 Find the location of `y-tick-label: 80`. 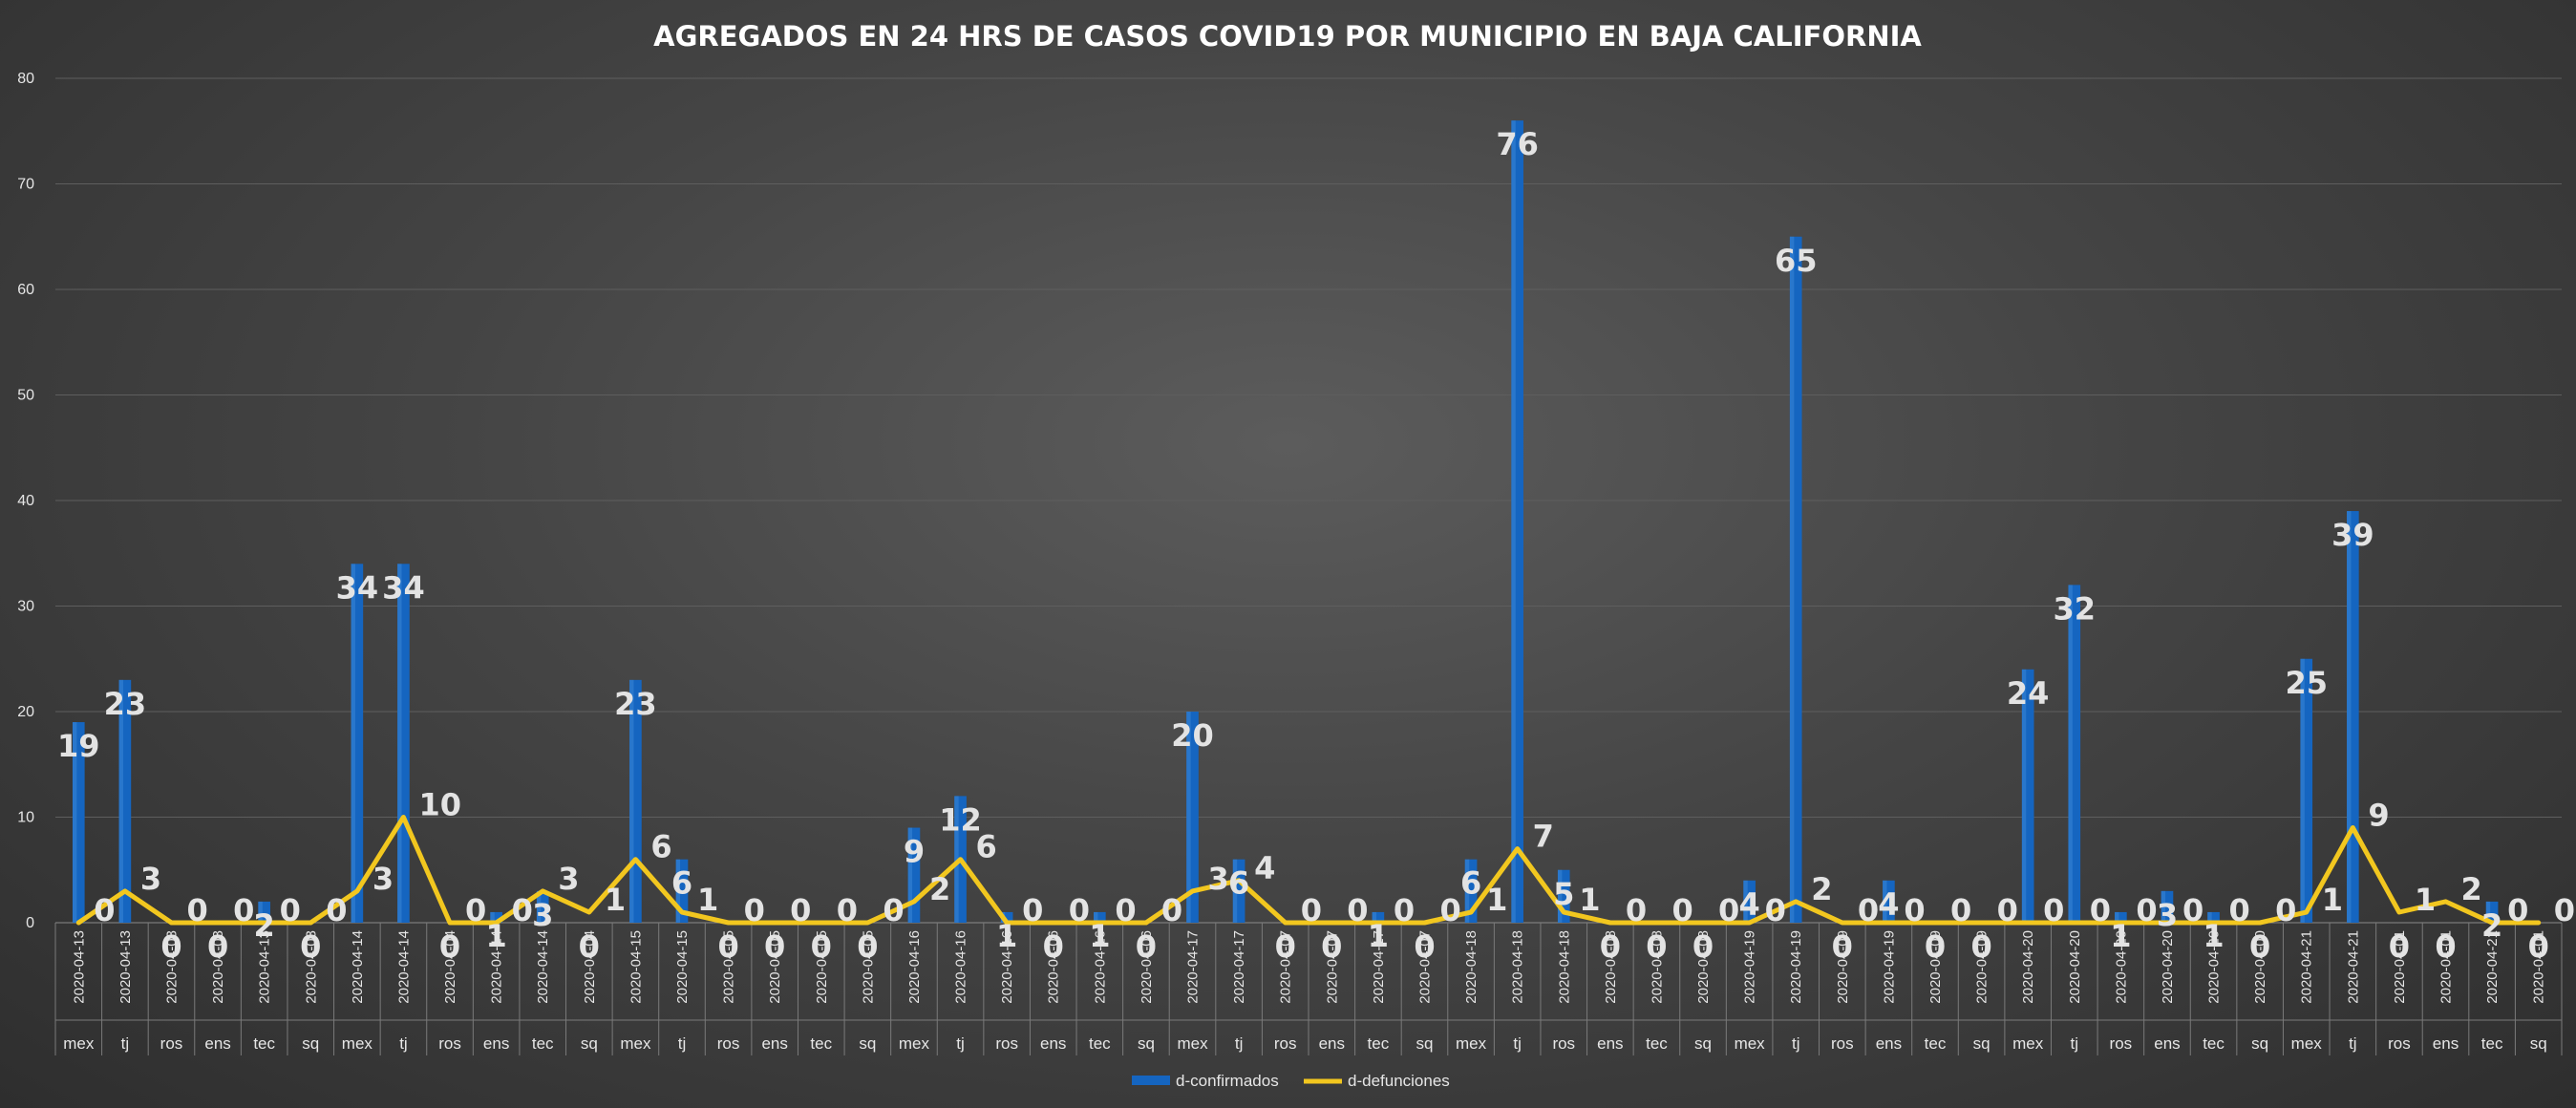

y-tick-label: 80 is located at coordinates (25, 79).